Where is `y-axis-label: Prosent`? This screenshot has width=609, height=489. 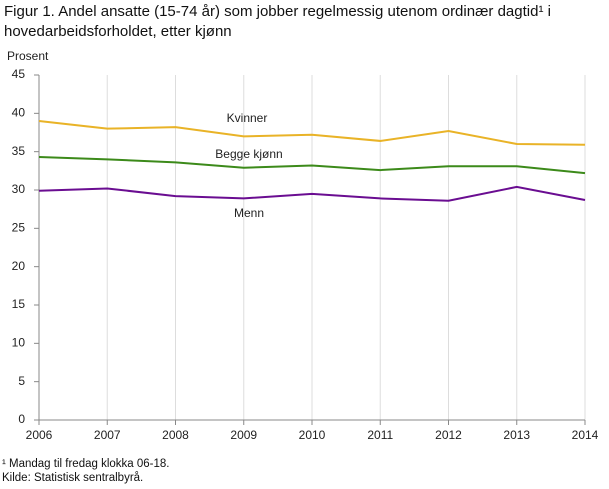 y-axis-label: Prosent is located at coordinates (28, 56).